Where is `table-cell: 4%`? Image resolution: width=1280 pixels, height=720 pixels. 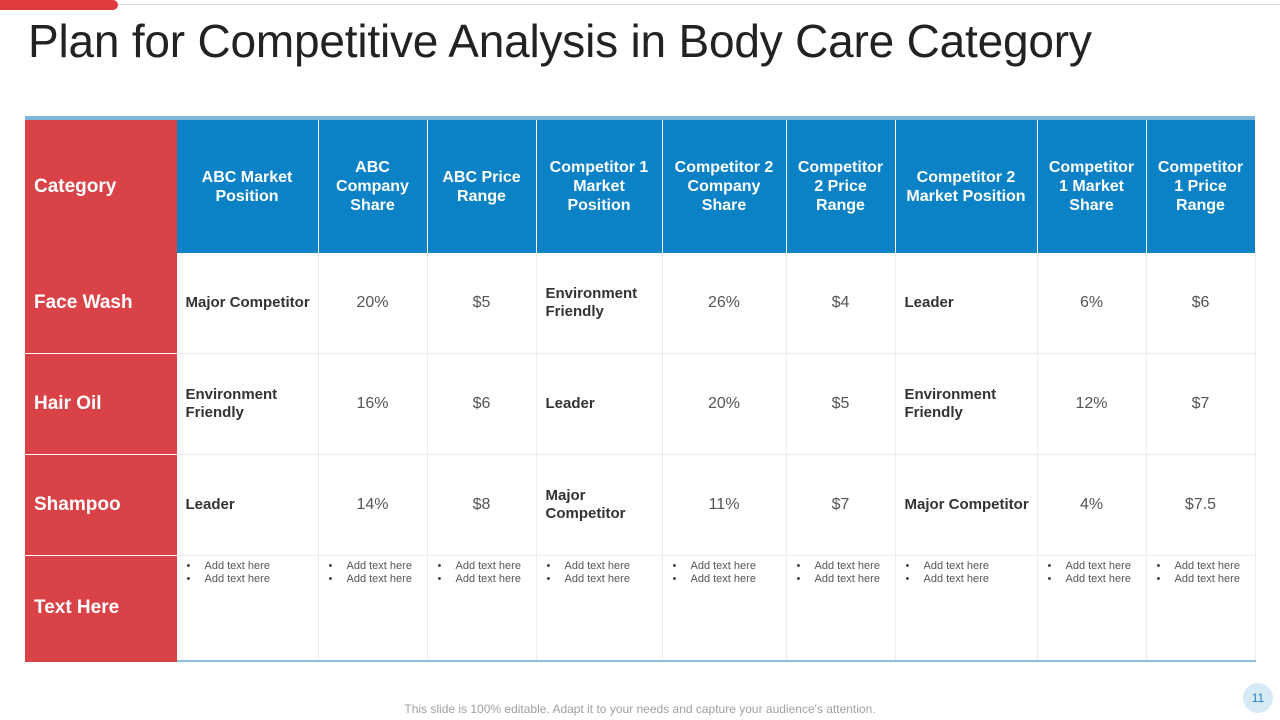
table-cell: 4% is located at coordinates (1092, 505).